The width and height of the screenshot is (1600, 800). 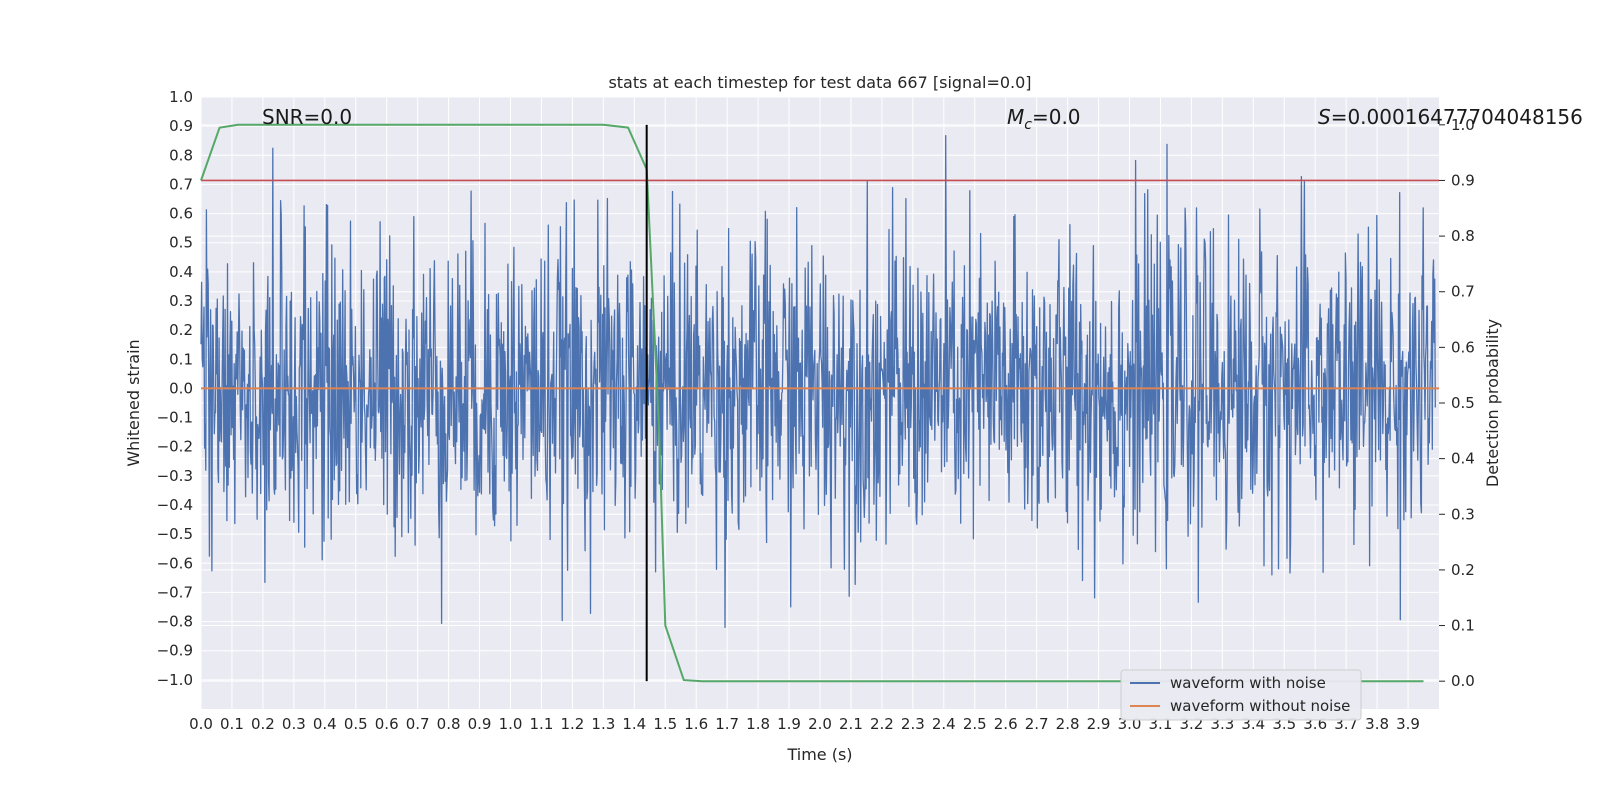 What do you see at coordinates (449, 724) in the screenshot?
I see `x-tick-label: 0.8` at bounding box center [449, 724].